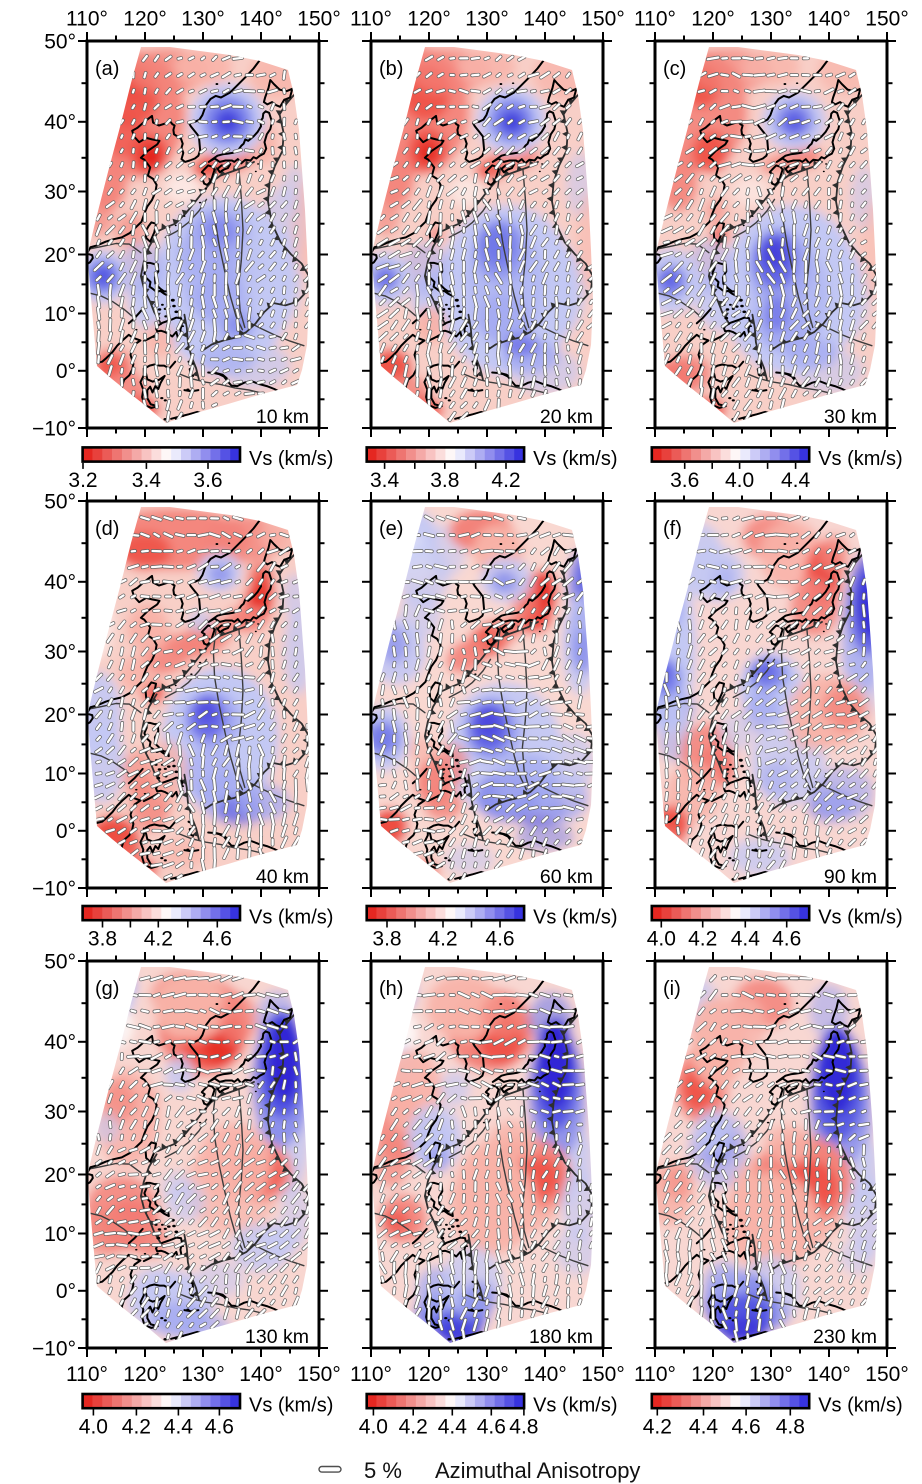  I want to click on svg-text: (c), so click(674, 69).